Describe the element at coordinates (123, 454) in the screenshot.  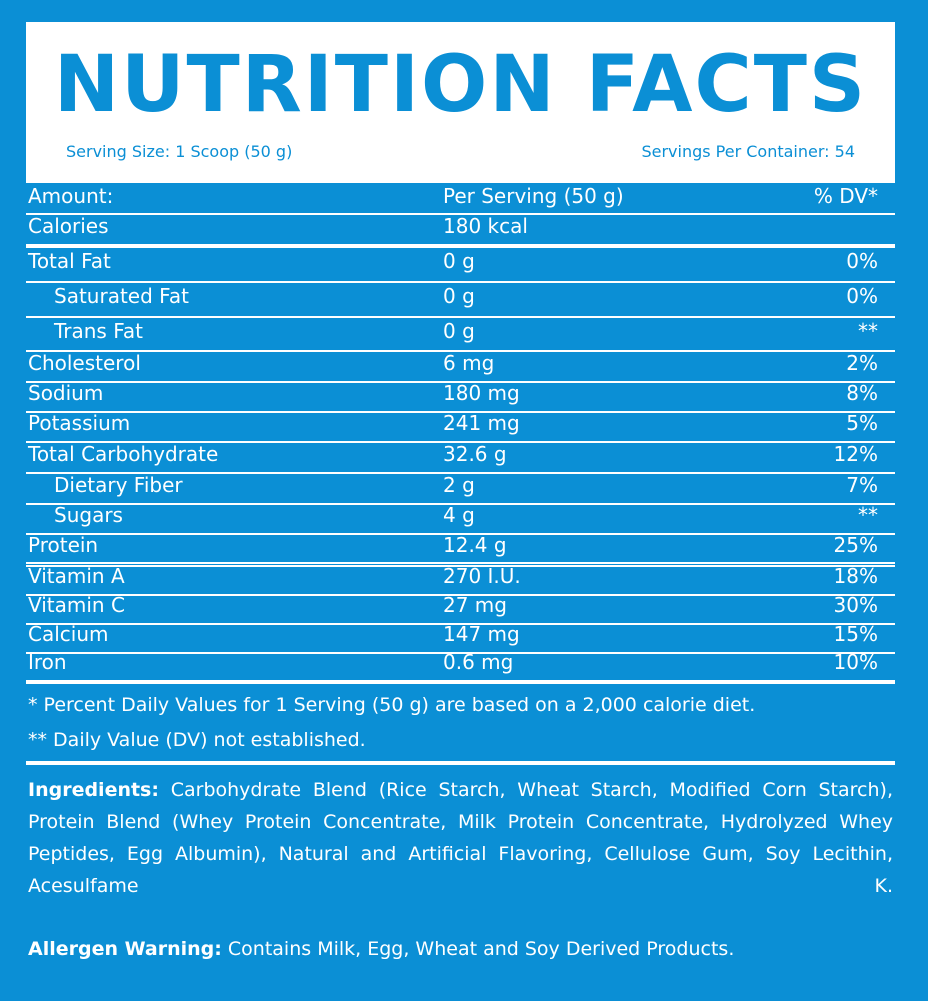
I see `row-label: Total Carbohydrate` at that location.